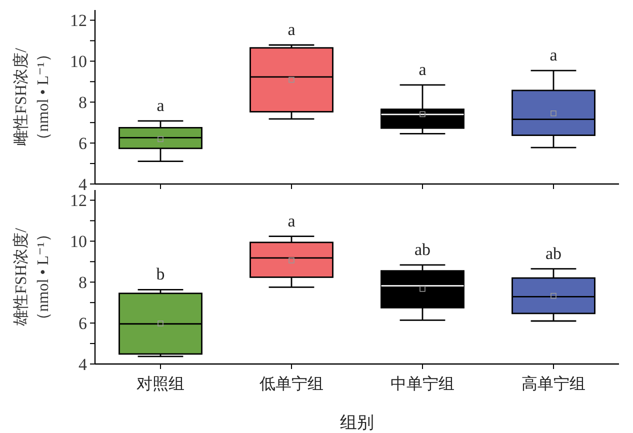 The height and width of the screenshot is (433, 633). Describe the element at coordinates (160, 384) in the screenshot. I see `x-tick-label: 对照组` at that location.